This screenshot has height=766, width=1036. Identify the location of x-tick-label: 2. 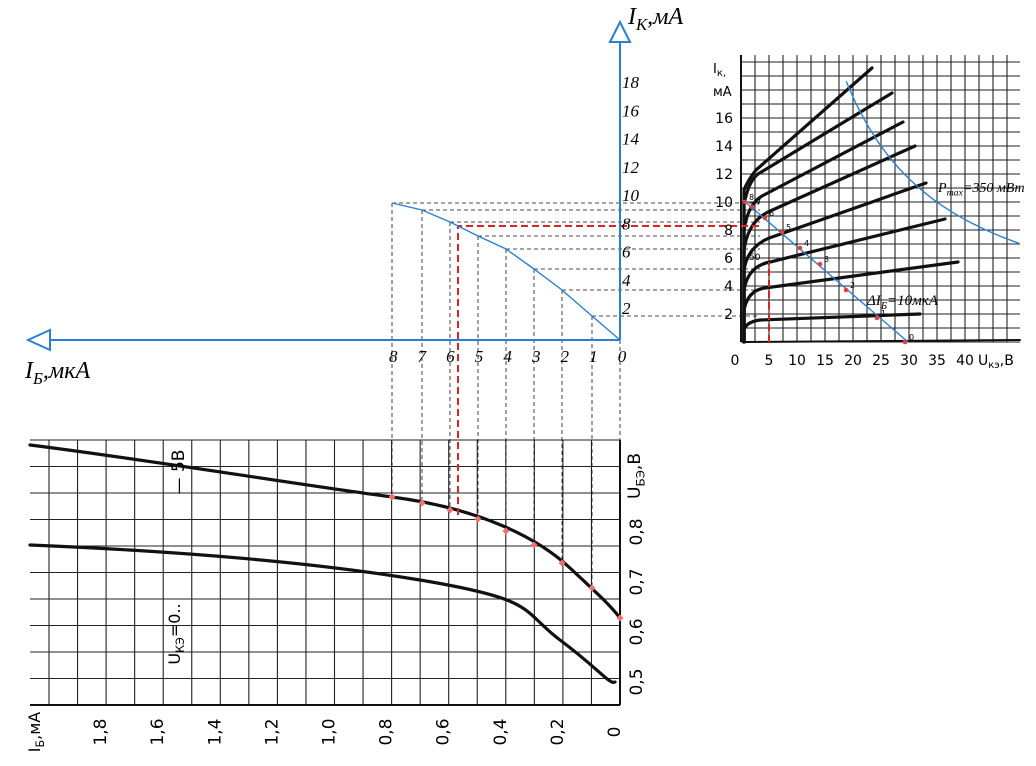
(565, 356).